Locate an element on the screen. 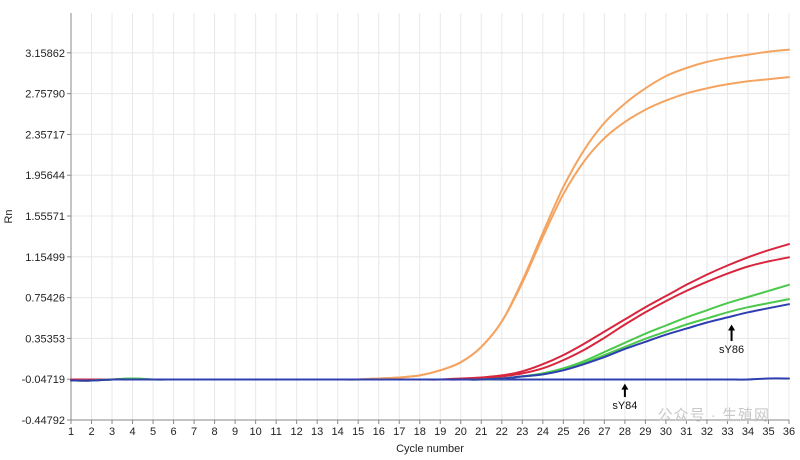 The image size is (800, 460). x-tick-label: 18 is located at coordinates (420, 432).